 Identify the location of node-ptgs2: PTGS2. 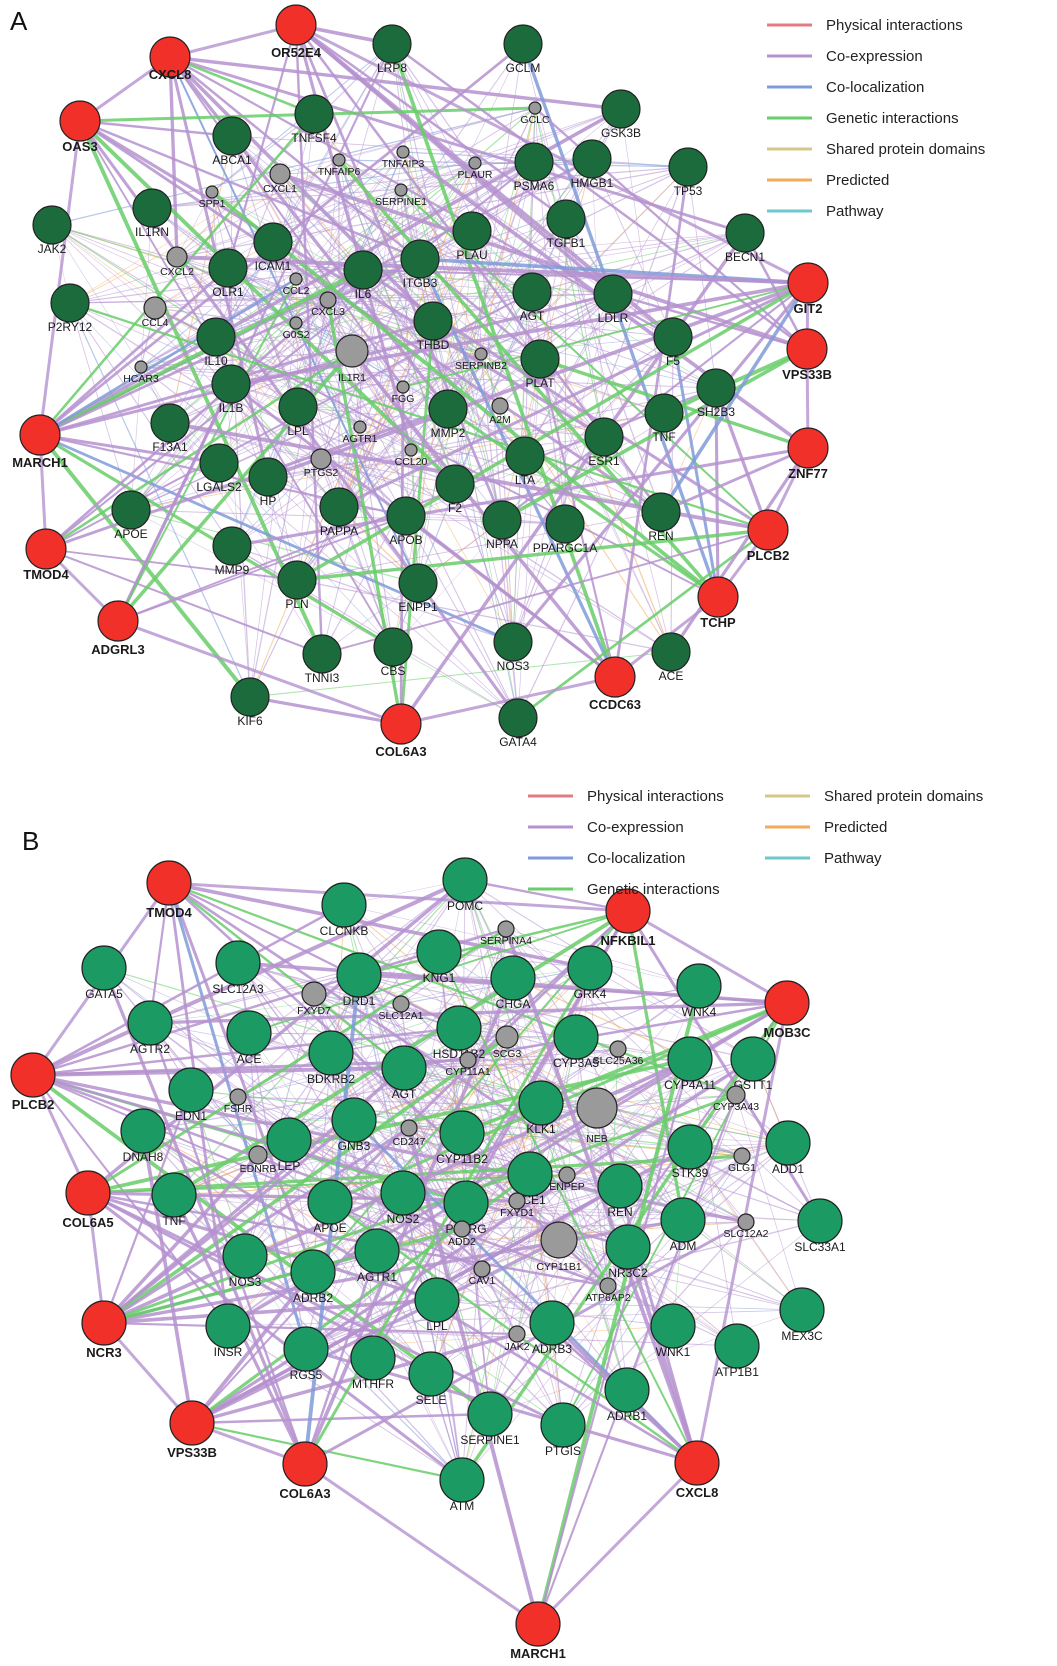
(321, 463).